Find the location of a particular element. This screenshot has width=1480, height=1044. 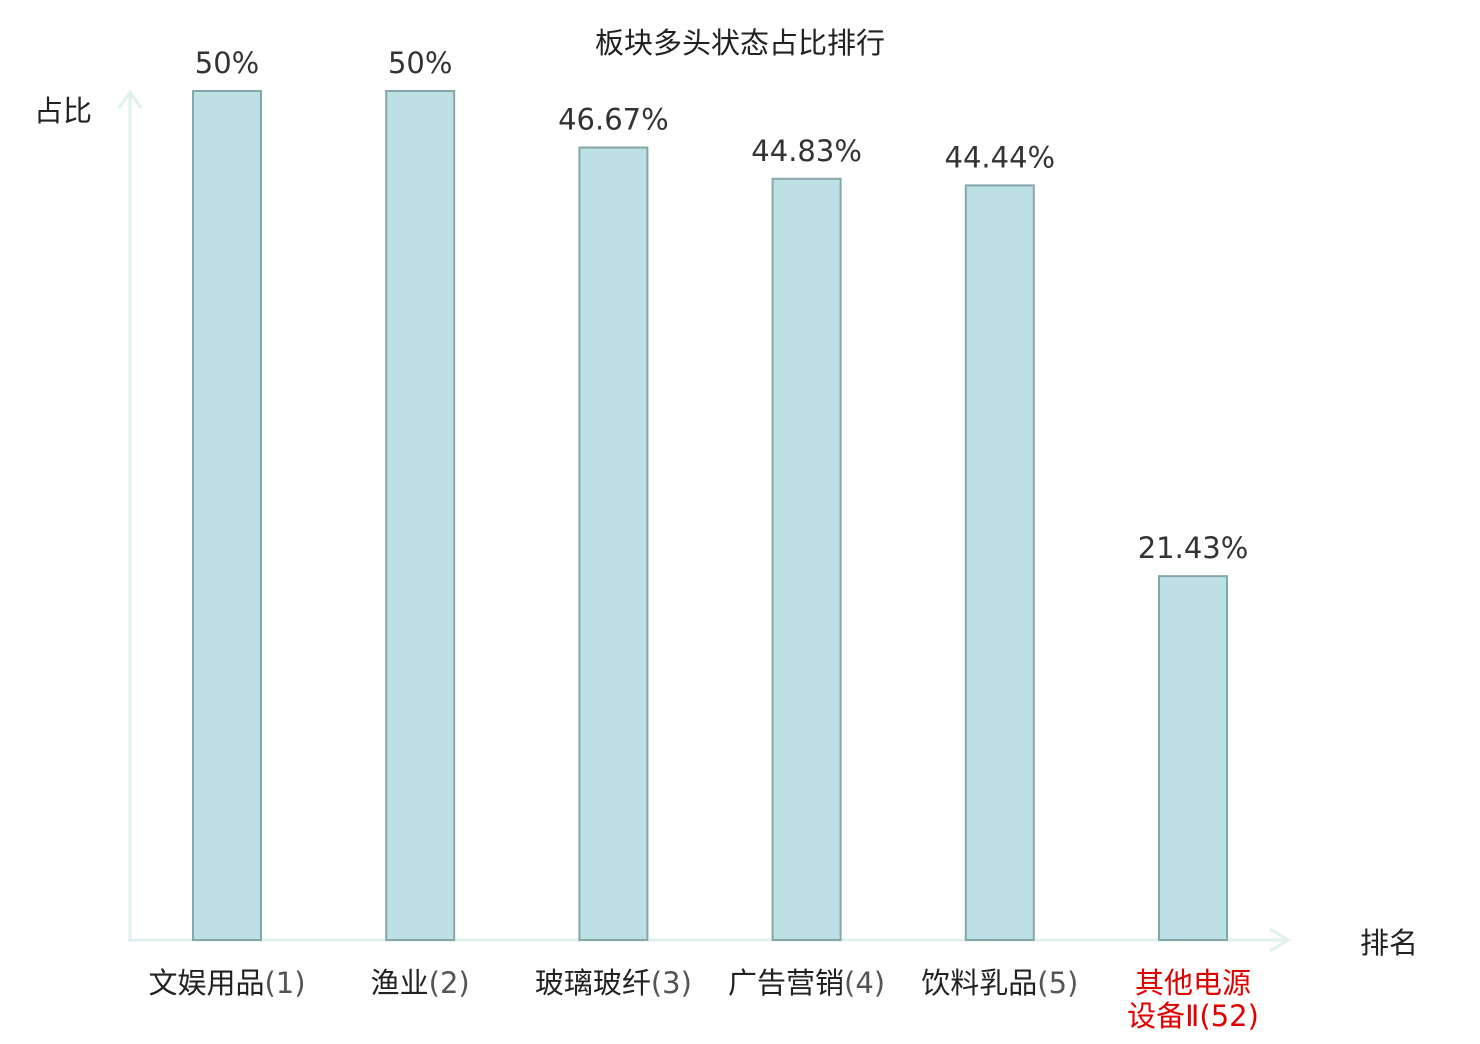

x-tick-label: 广告营销(4) is located at coordinates (806, 983).